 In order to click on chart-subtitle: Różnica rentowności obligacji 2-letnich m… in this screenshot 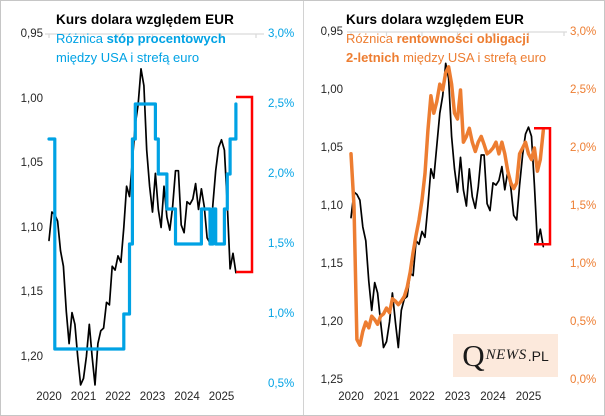, I will do `click(446, 48)`.